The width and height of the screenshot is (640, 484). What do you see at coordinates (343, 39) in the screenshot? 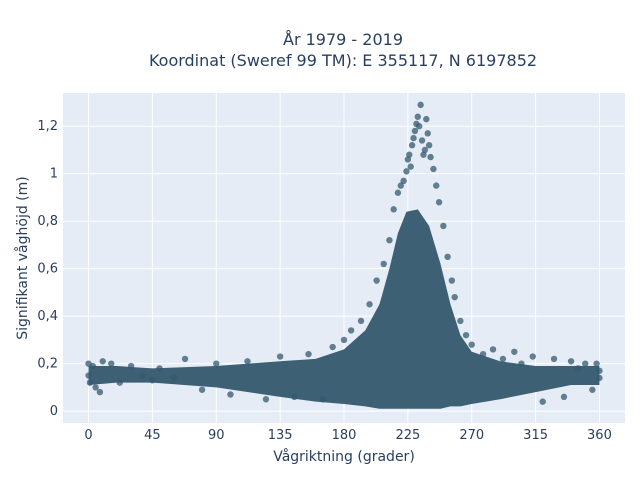
I see `chart-title-line1: År 1979 - 2019` at bounding box center [343, 39].